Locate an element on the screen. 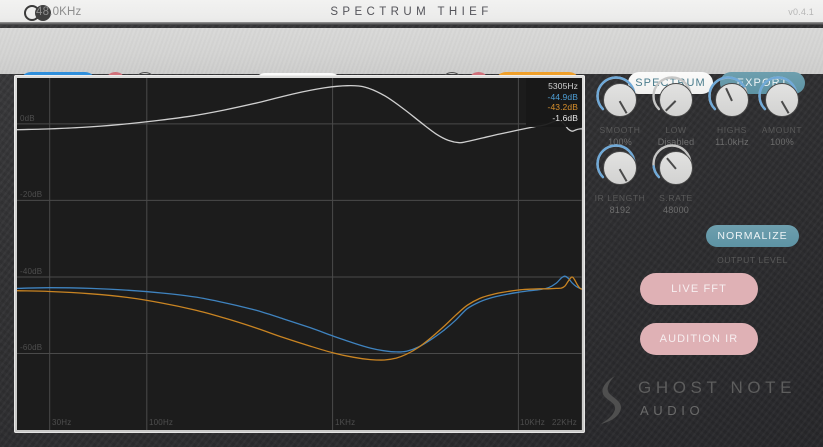 This screenshot has height=447, width=823. knob-value: 11.0kHz is located at coordinates (732, 142).